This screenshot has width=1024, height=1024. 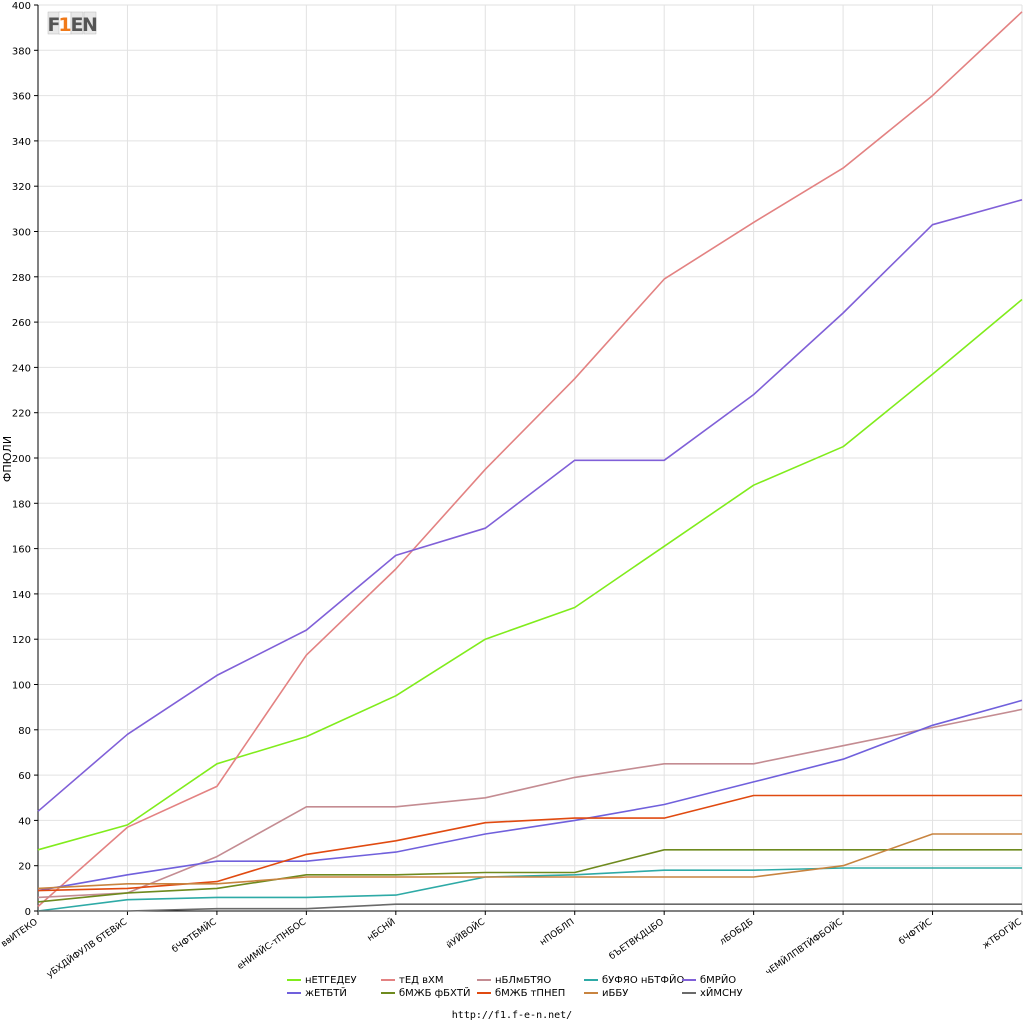 I want to click on x-tick-label: бЧФТБМЙС, so click(x=193, y=936).